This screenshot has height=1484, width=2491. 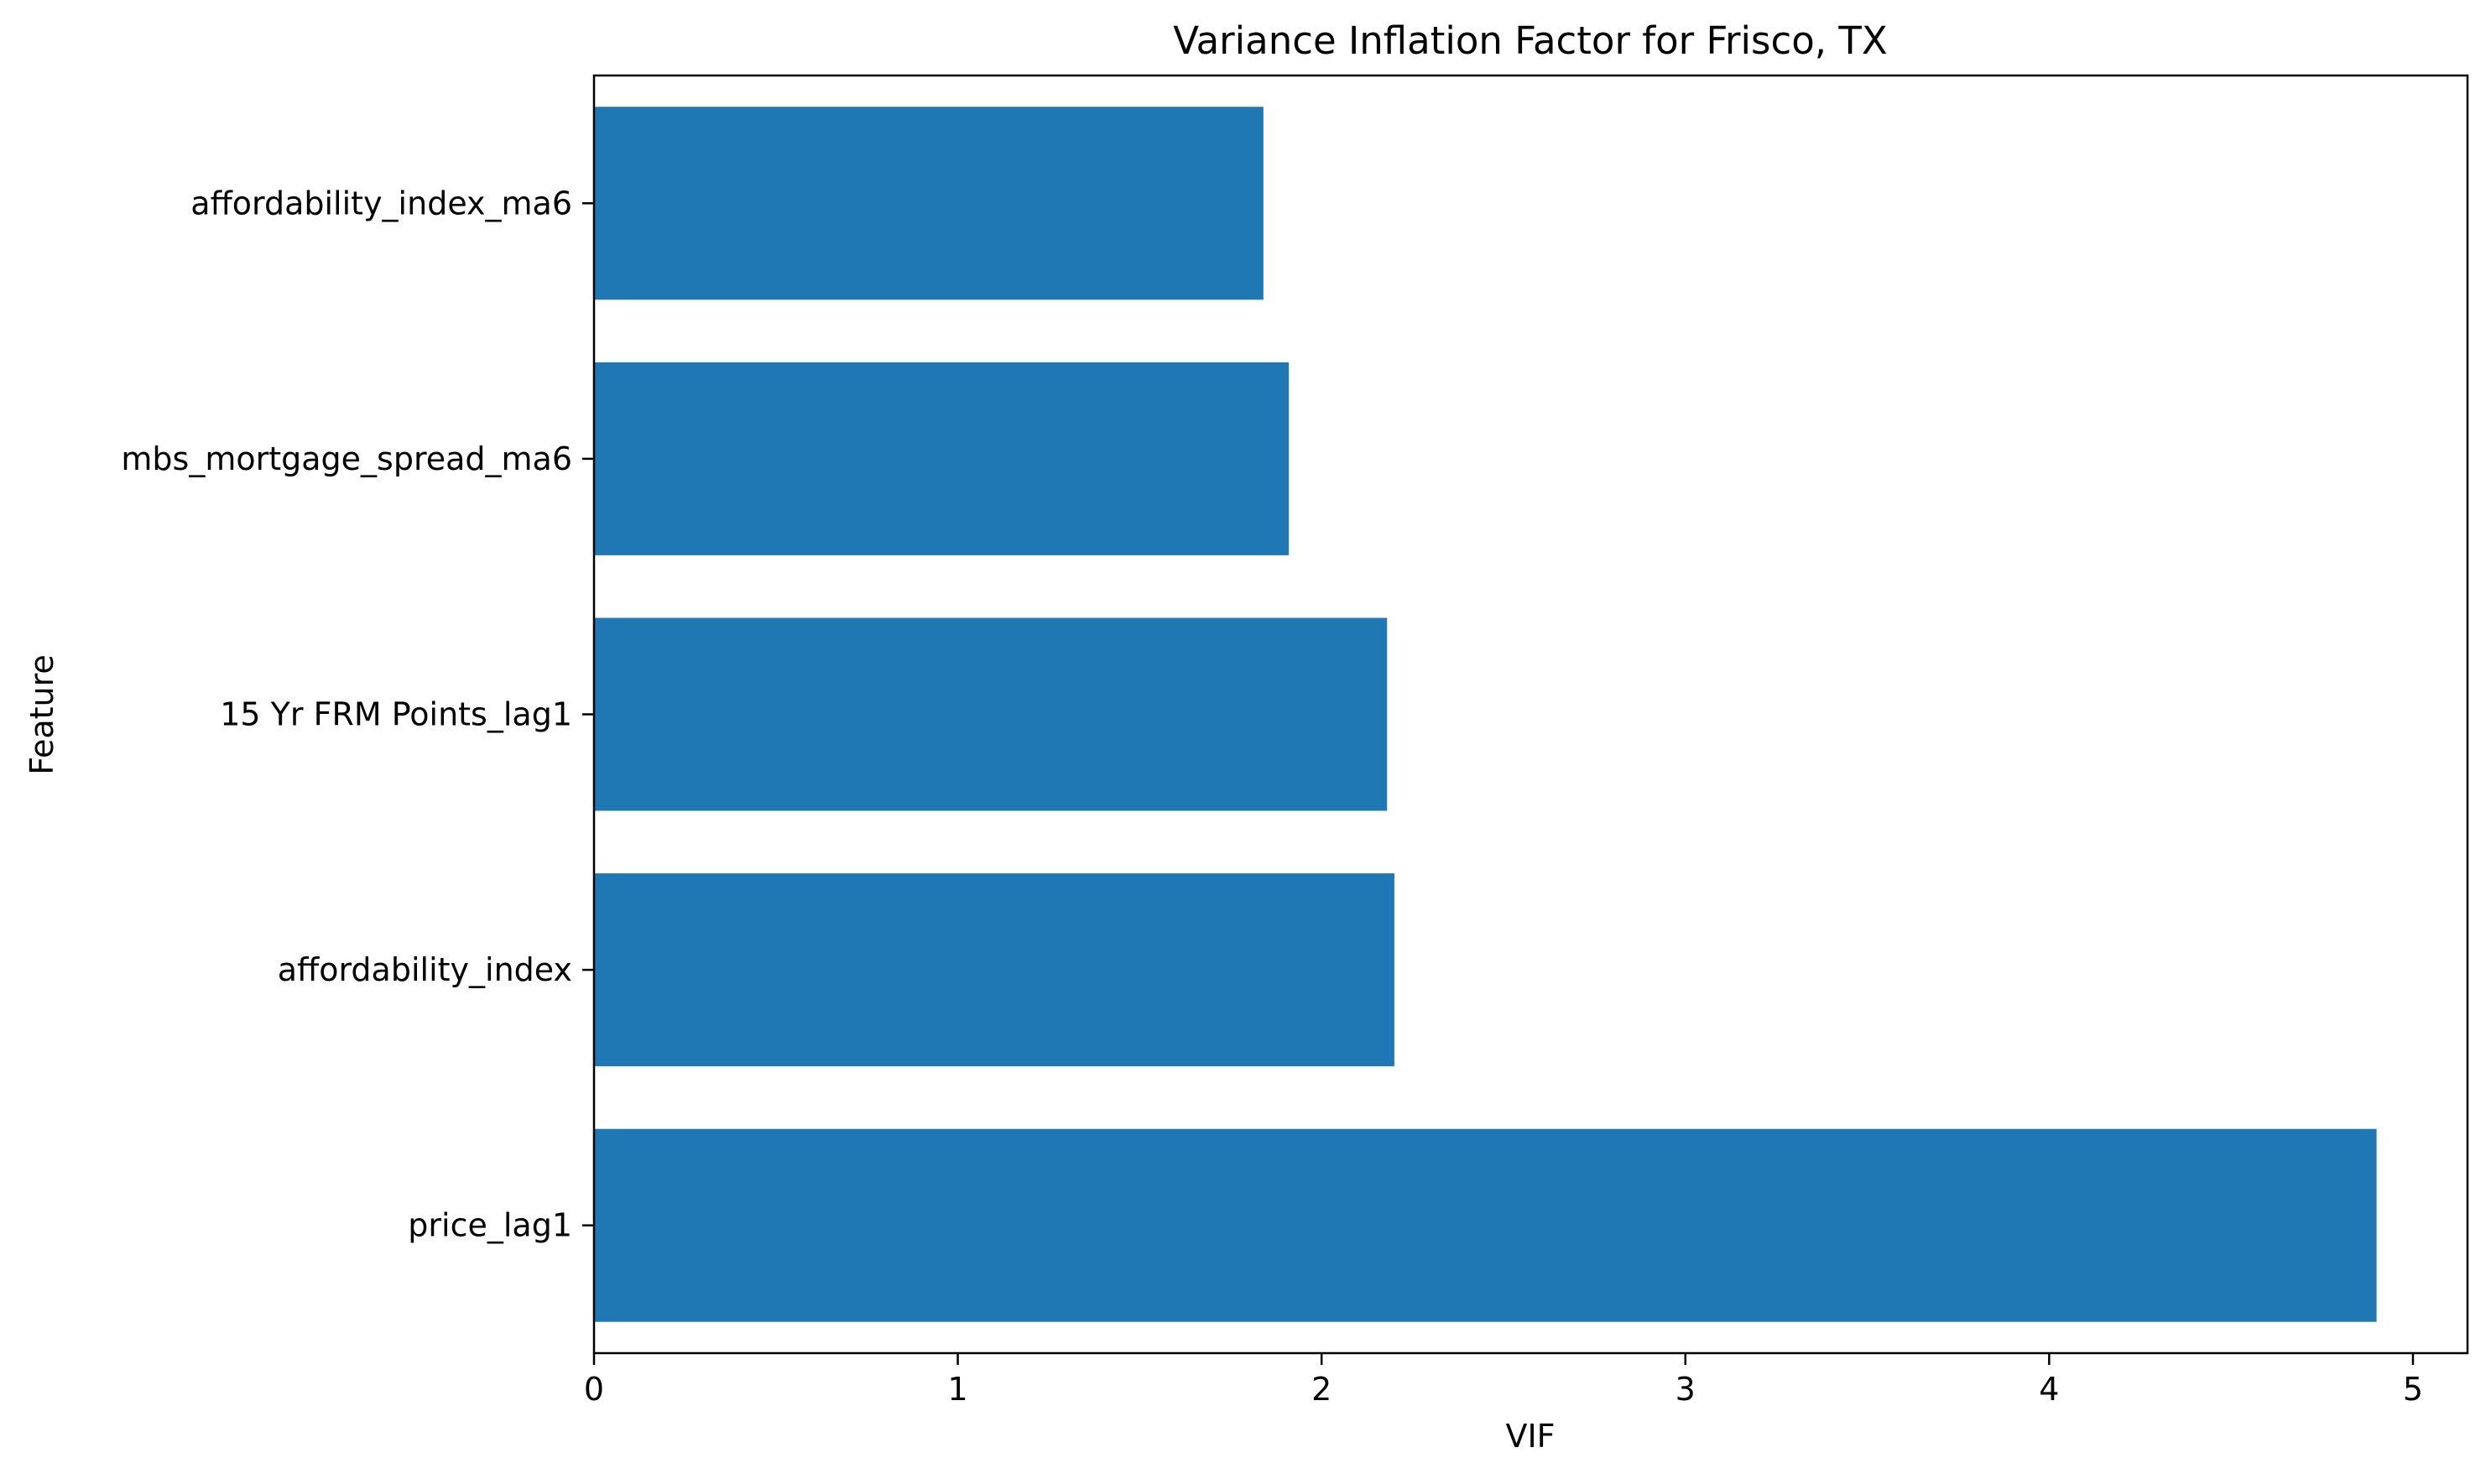 What do you see at coordinates (381, 203) in the screenshot?
I see `y-tick-label: affordability_index_ma6` at bounding box center [381, 203].